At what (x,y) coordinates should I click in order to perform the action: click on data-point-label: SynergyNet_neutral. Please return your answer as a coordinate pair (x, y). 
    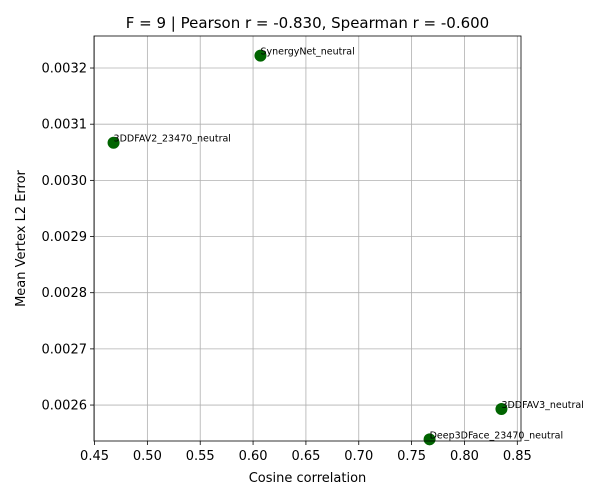
    Looking at the image, I should click on (307, 52).